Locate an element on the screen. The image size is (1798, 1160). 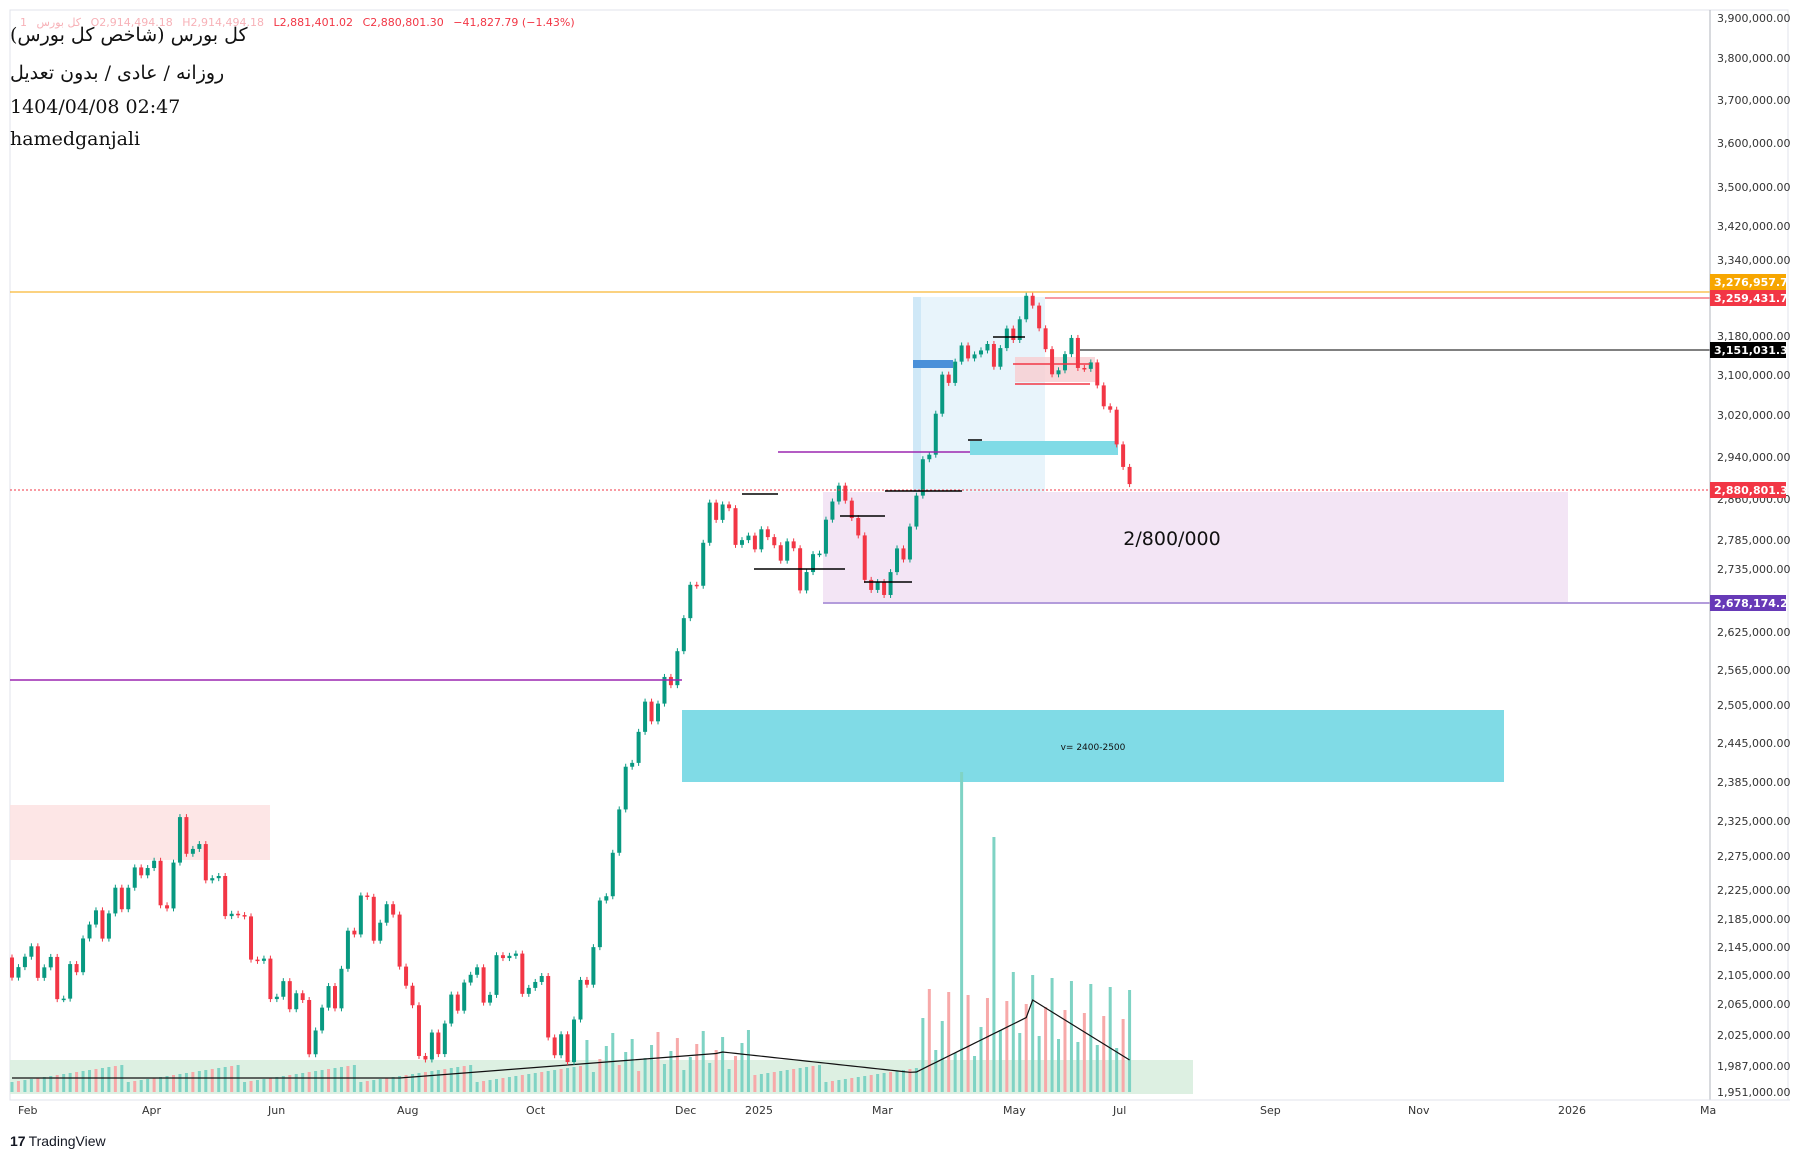
volume-profile-bar is located at coordinates (917, 397).